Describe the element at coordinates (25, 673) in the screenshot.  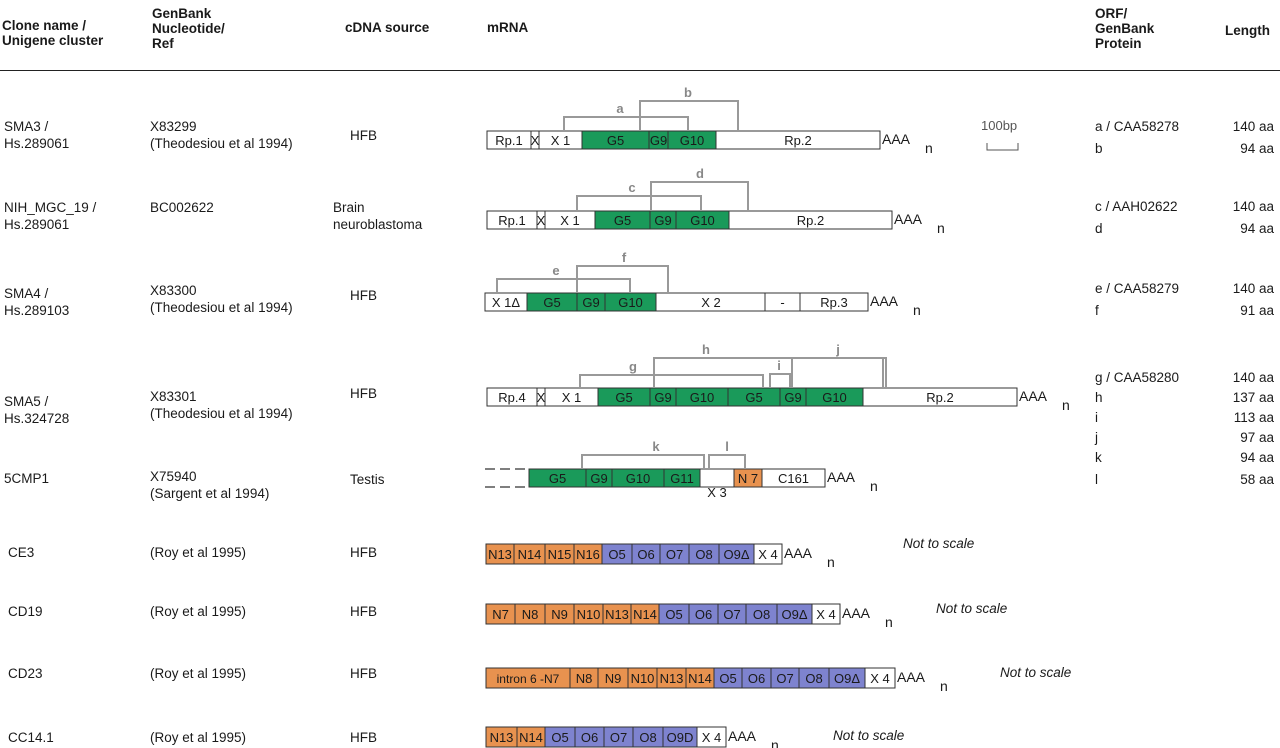
I see `clone-name: CD23` at that location.